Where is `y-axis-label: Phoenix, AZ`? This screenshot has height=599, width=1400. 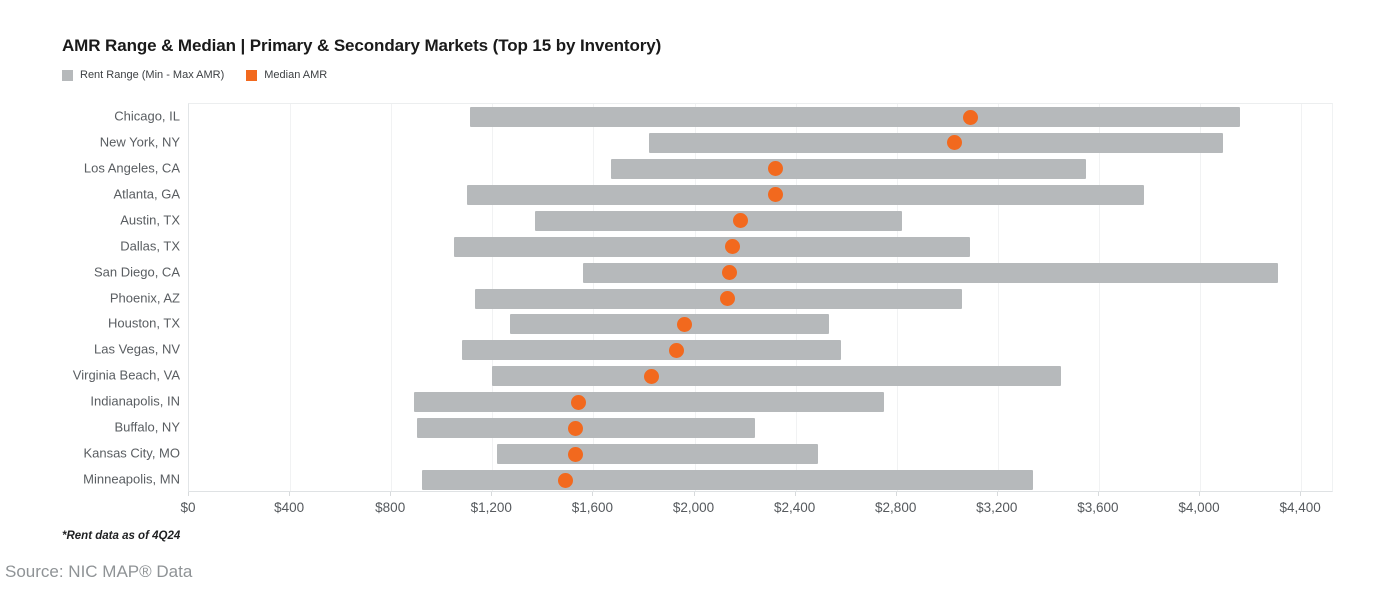 y-axis-label: Phoenix, AZ is located at coordinates (144, 297).